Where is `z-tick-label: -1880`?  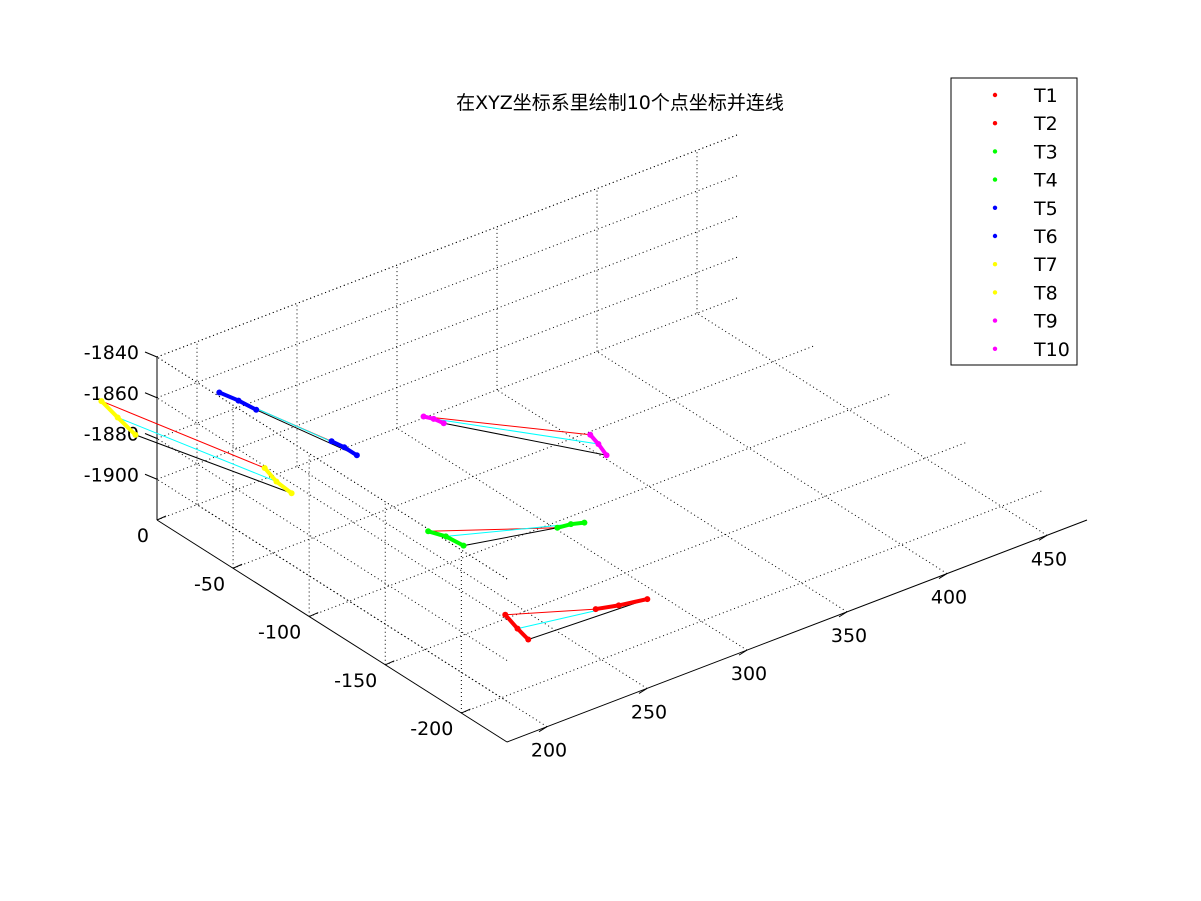
z-tick-label: -1880 is located at coordinates (111, 435).